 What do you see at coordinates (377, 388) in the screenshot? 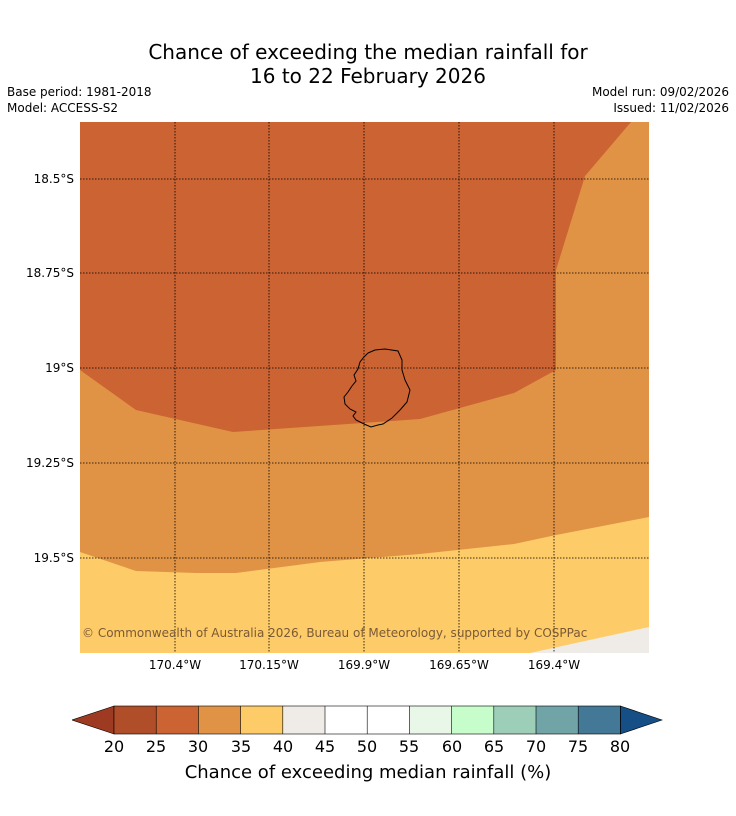
I see `niue-island-outline` at bounding box center [377, 388].